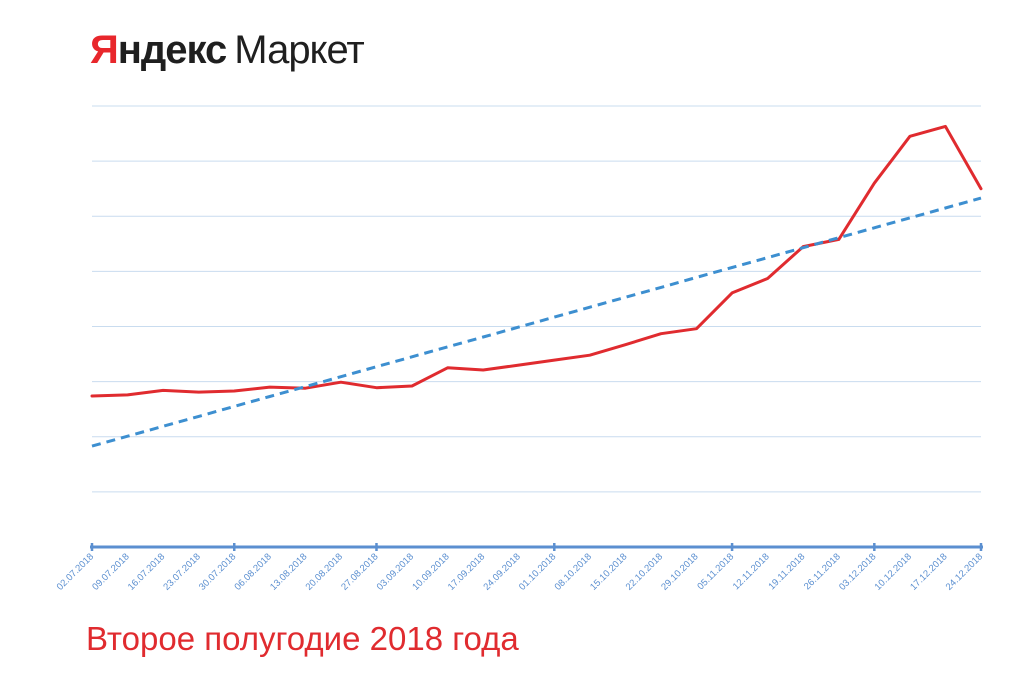 The width and height of the screenshot is (1024, 689). Describe the element at coordinates (786, 571) in the screenshot. I see `x-tick-label: 19.11.2018` at that location.